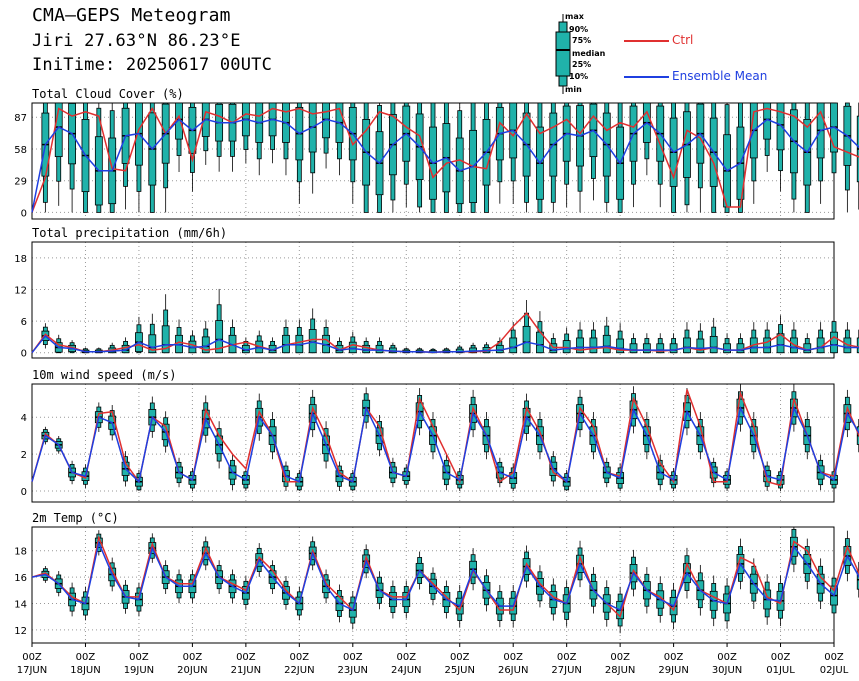 The image size is (859, 681). I want to click on x-tick-label-date: 28JUN, so click(620, 670).